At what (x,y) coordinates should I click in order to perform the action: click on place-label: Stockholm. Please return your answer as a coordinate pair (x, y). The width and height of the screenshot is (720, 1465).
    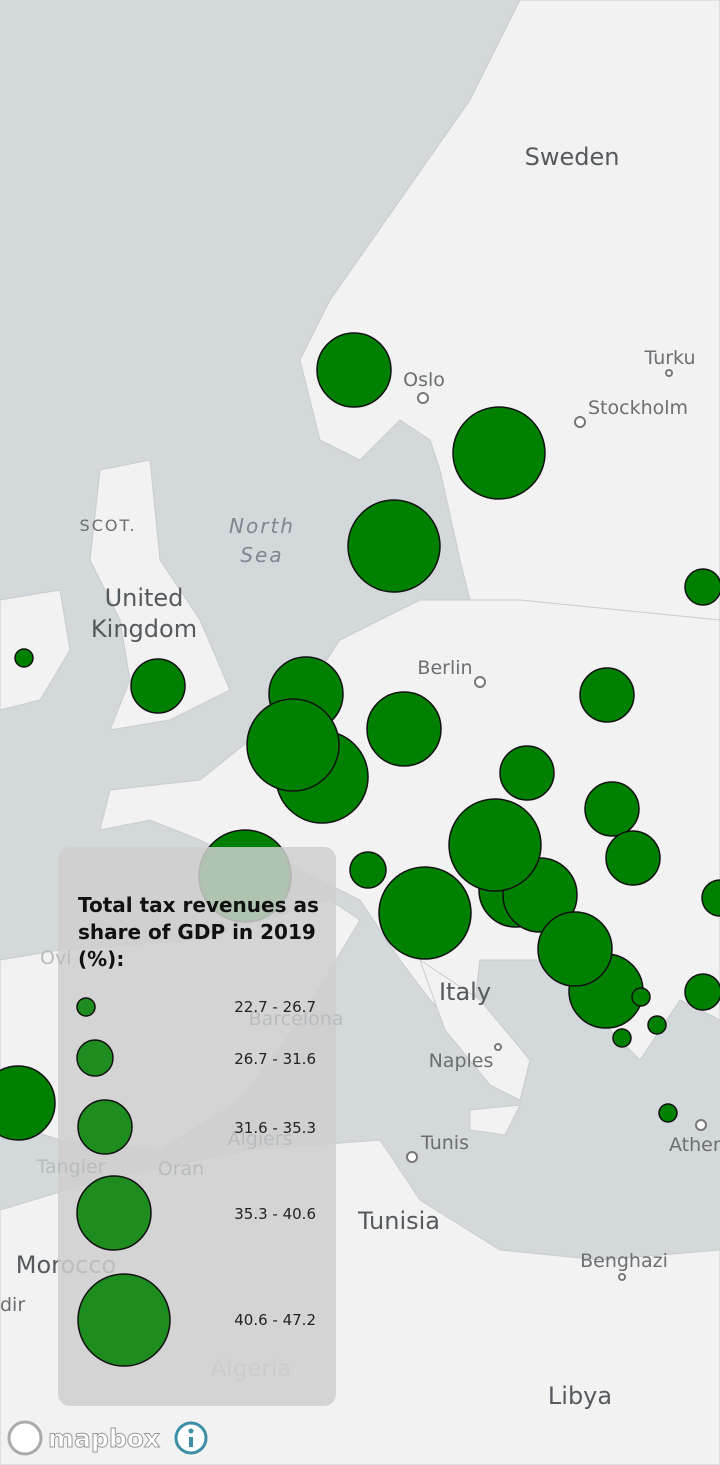
    Looking at the image, I should click on (638, 408).